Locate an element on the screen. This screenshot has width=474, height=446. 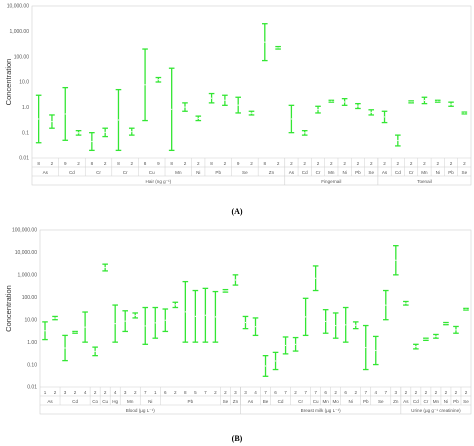
panel-a-element-label: Se is located at coordinates (371, 172).